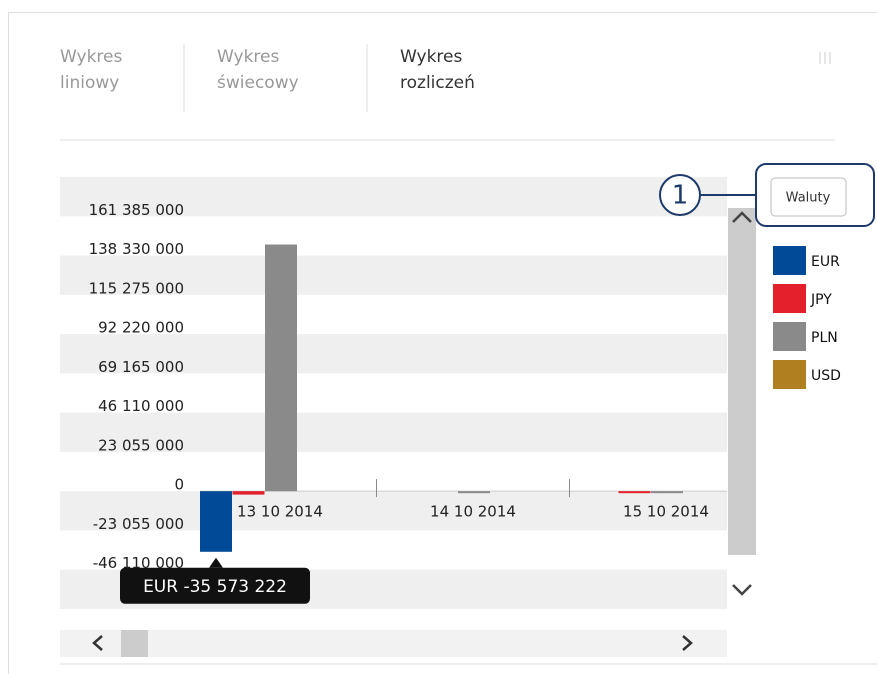 Image resolution: width=877 pixels, height=674 pixels. I want to click on y-tick-label: 92 220 000, so click(141, 328).